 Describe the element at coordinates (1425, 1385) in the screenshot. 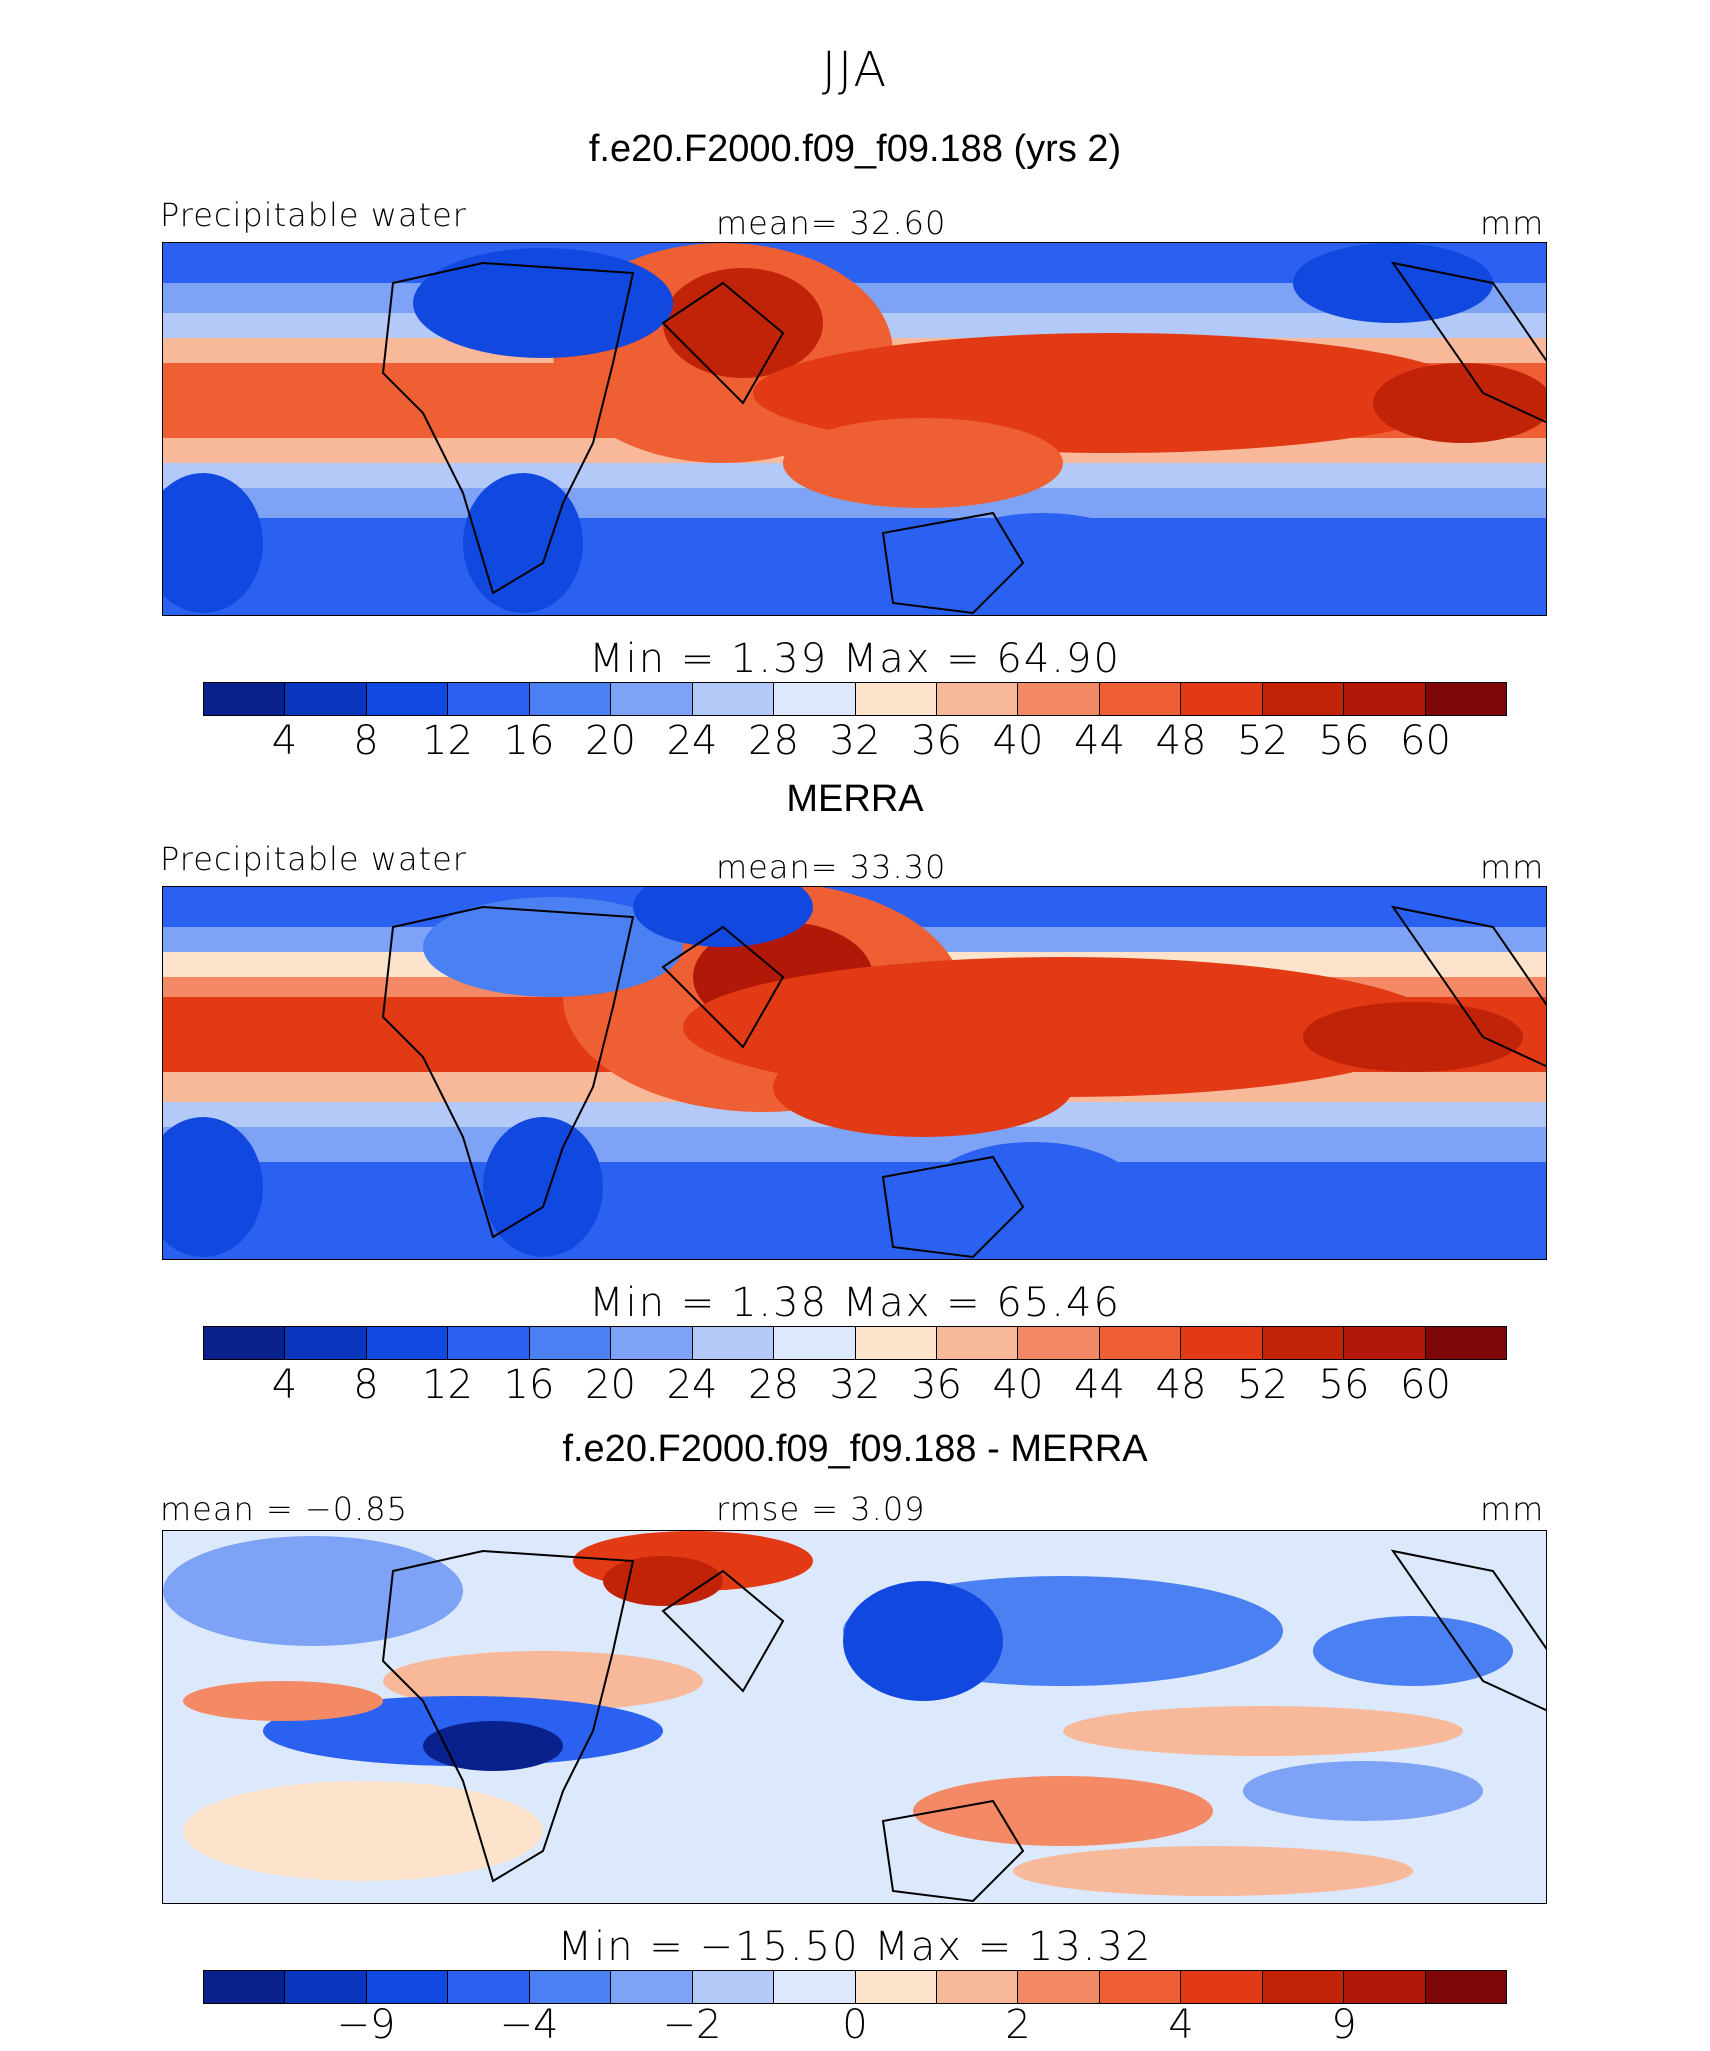

I see `colorbar-tick-label: 60` at that location.